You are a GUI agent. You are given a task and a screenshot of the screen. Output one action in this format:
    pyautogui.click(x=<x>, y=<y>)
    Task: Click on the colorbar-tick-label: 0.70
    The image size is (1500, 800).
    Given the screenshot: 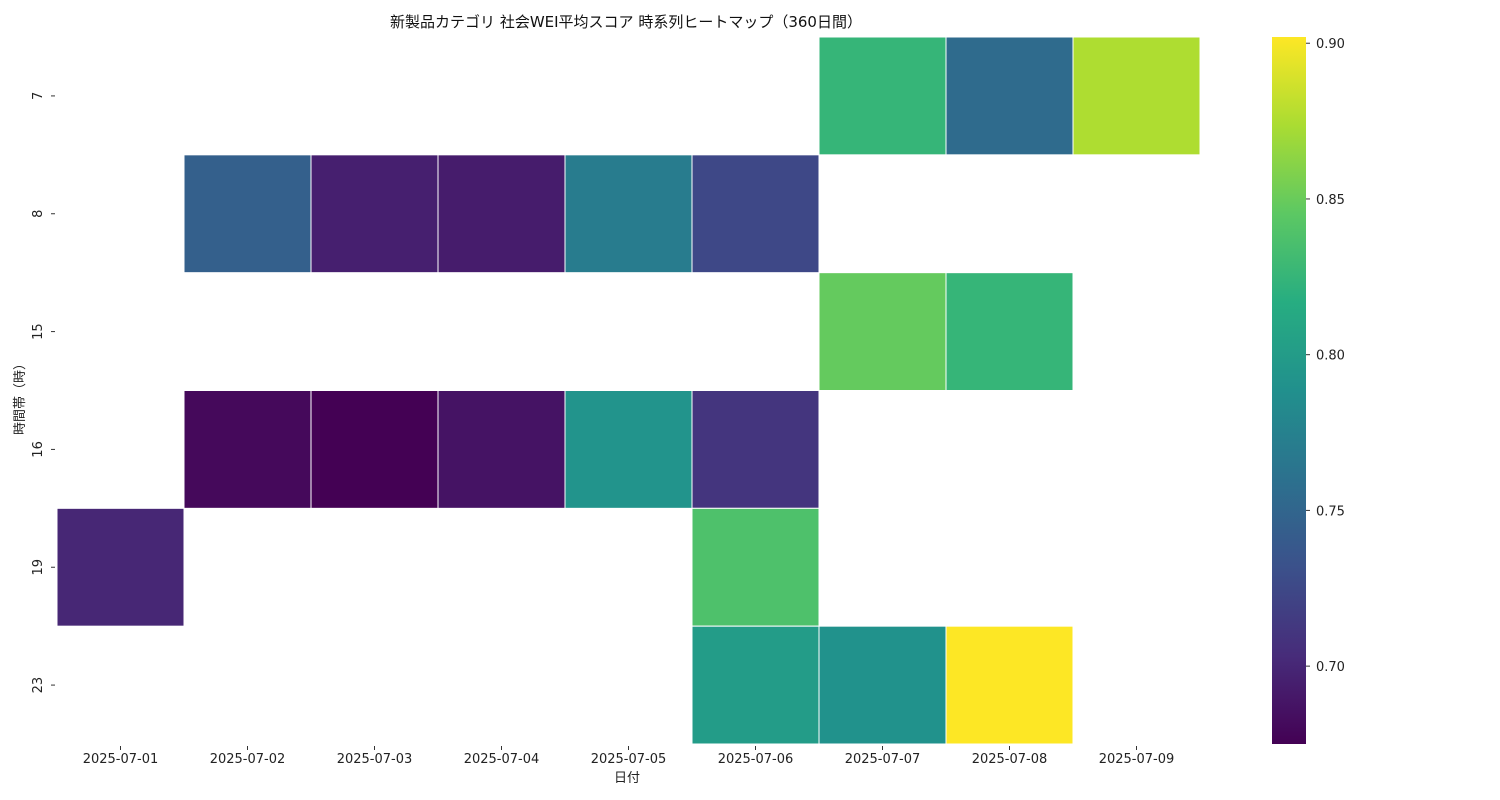 What is the action you would take?
    pyautogui.click(x=1330, y=667)
    